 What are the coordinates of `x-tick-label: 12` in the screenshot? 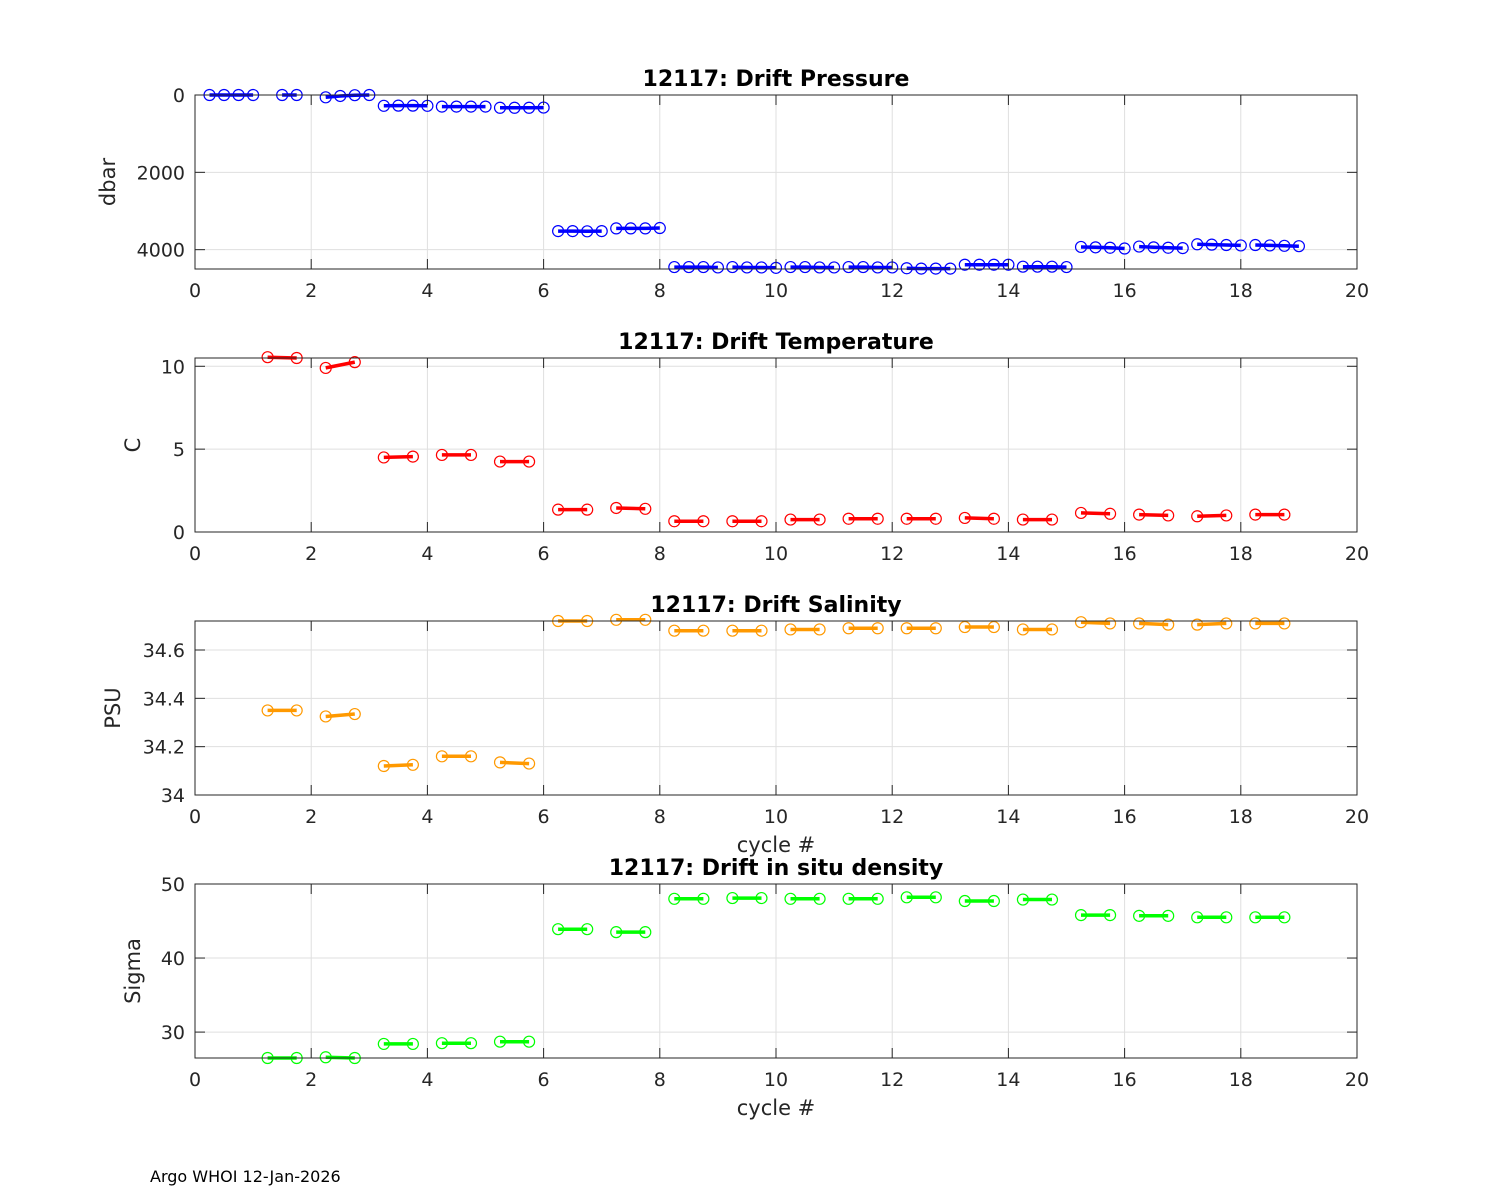 It's located at (892, 817).